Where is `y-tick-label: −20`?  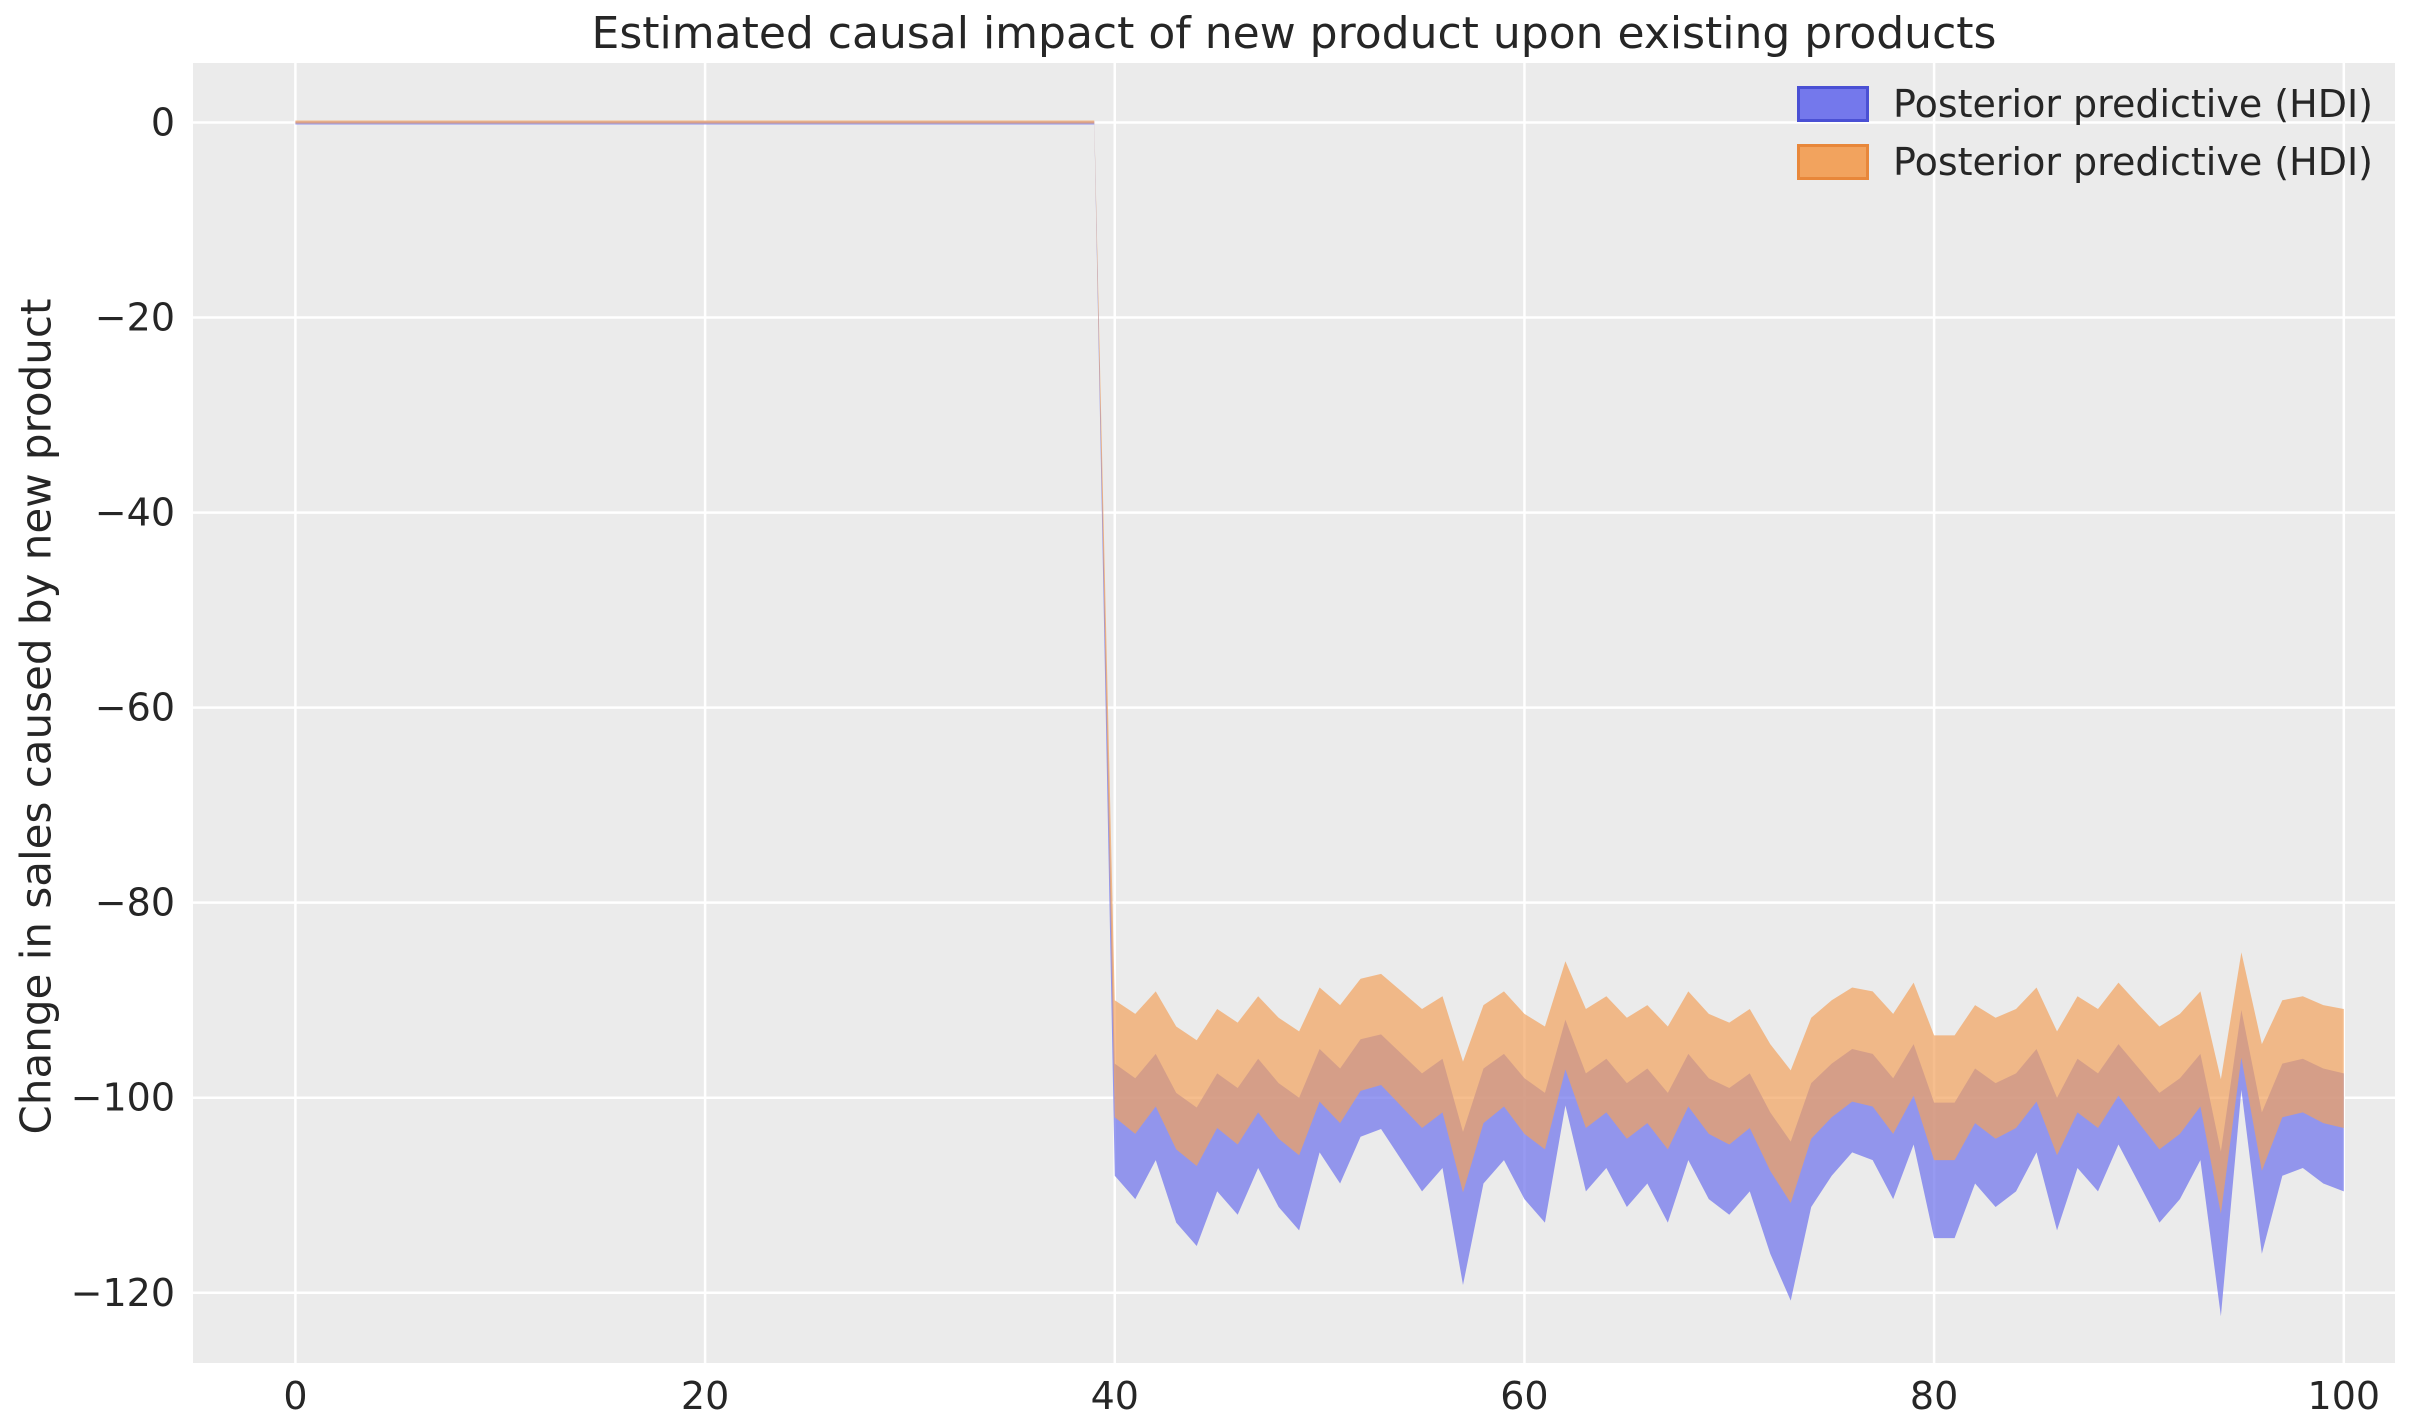
y-tick-label: −20 is located at coordinates (135, 318).